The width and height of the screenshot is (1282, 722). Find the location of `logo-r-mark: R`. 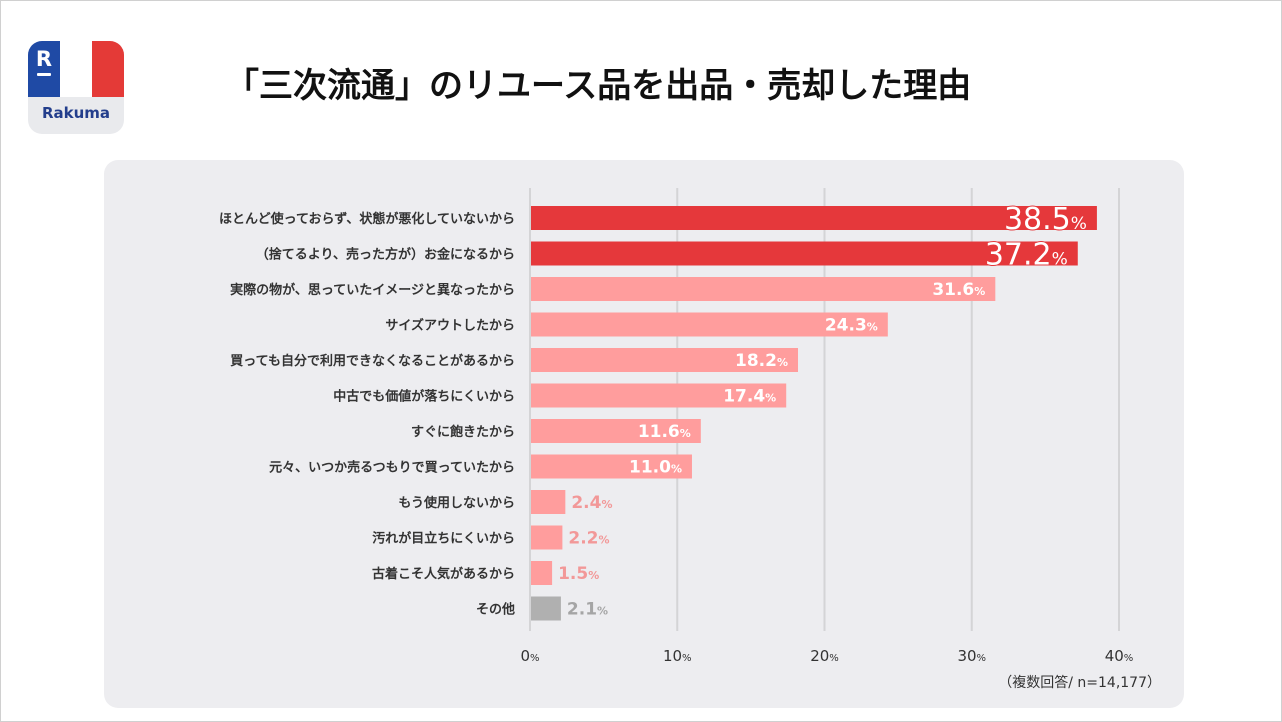

logo-r-mark: R is located at coordinates (44, 59).